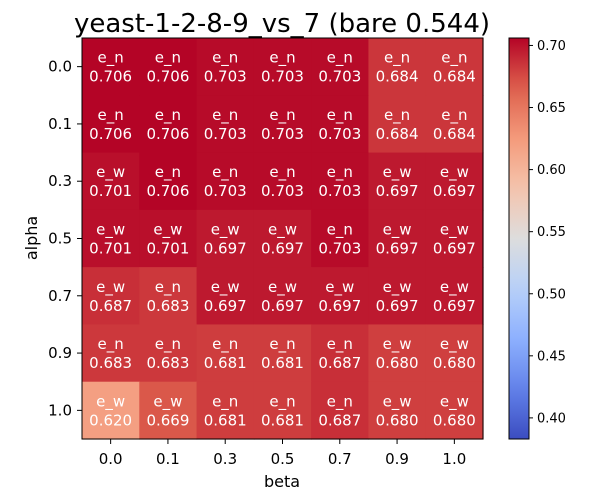 The image size is (600, 504). Describe the element at coordinates (60, 410) in the screenshot. I see `y-tick-label: 1.0` at that location.